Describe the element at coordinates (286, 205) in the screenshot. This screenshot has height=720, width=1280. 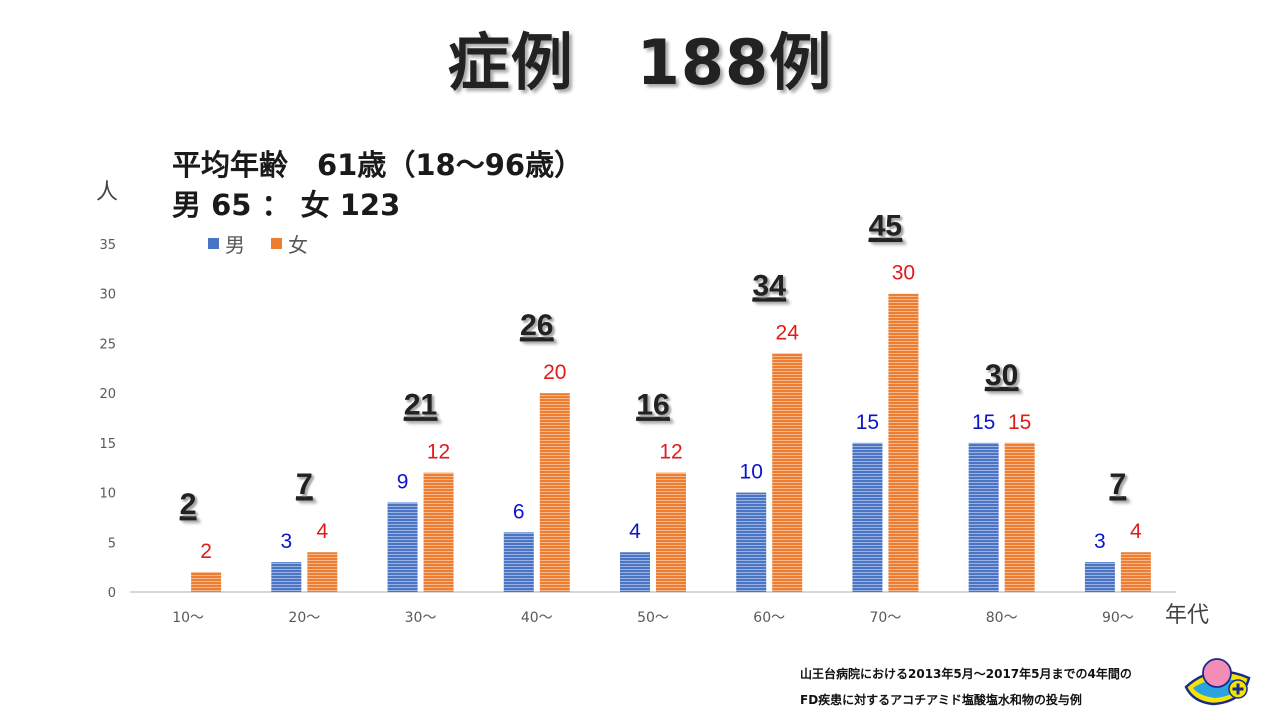
I see `sex-ratio-text: 男 65 ： 女 123` at that location.